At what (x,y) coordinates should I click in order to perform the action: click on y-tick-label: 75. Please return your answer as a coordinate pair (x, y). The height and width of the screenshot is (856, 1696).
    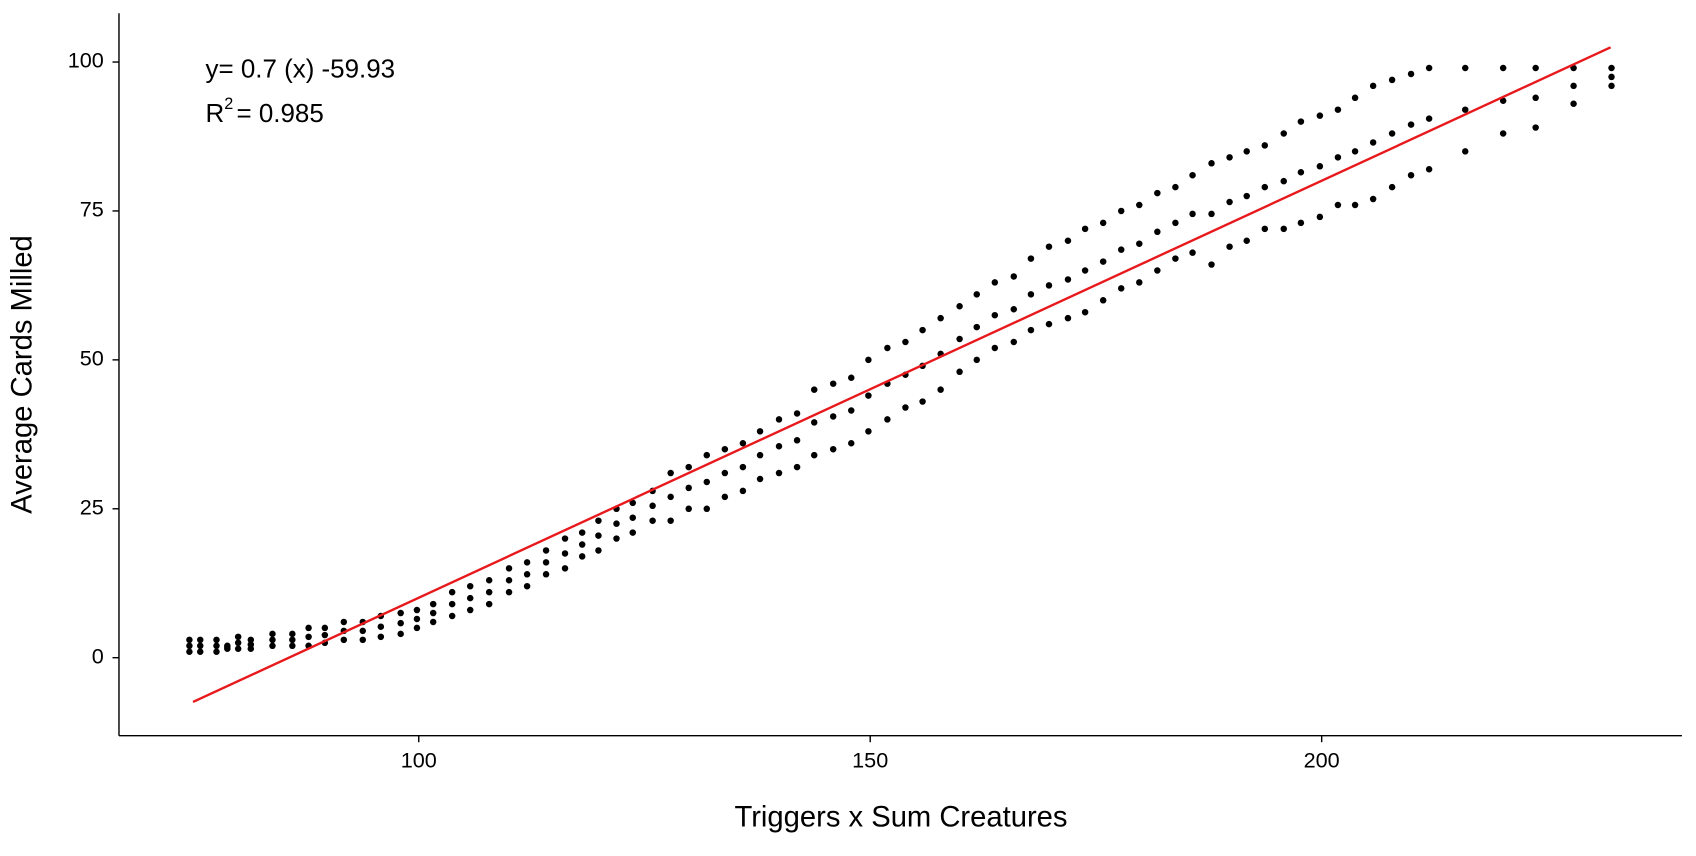
    Looking at the image, I should click on (92, 209).